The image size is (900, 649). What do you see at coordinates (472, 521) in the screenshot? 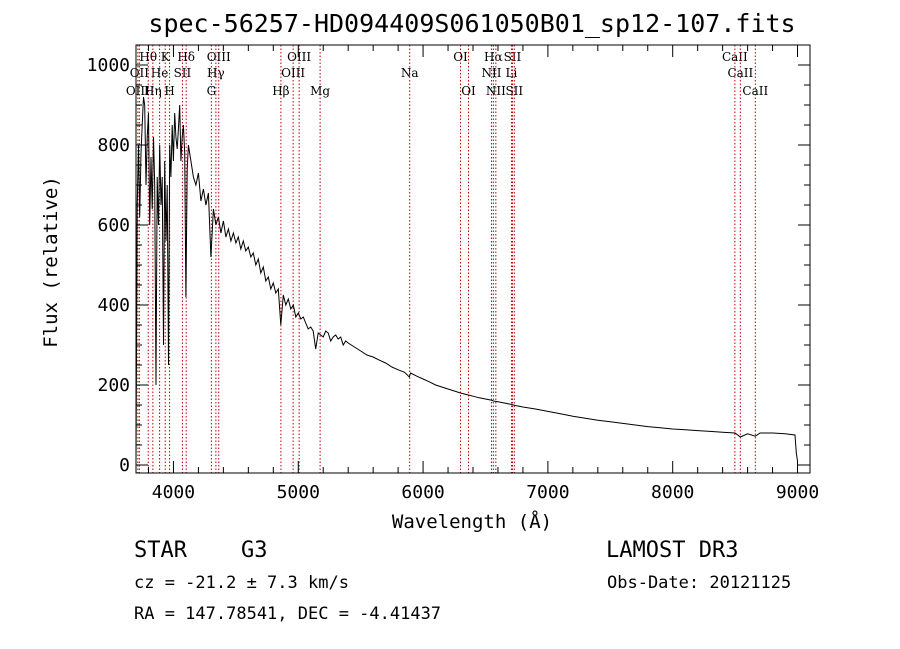
I see `x-axis-label: Wavelength (Å)` at bounding box center [472, 521].